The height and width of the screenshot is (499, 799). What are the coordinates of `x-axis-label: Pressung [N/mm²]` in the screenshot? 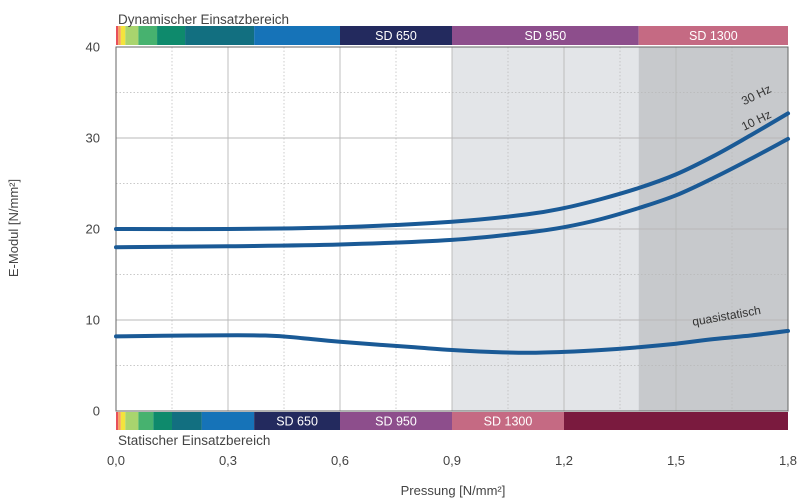 It's located at (453, 490).